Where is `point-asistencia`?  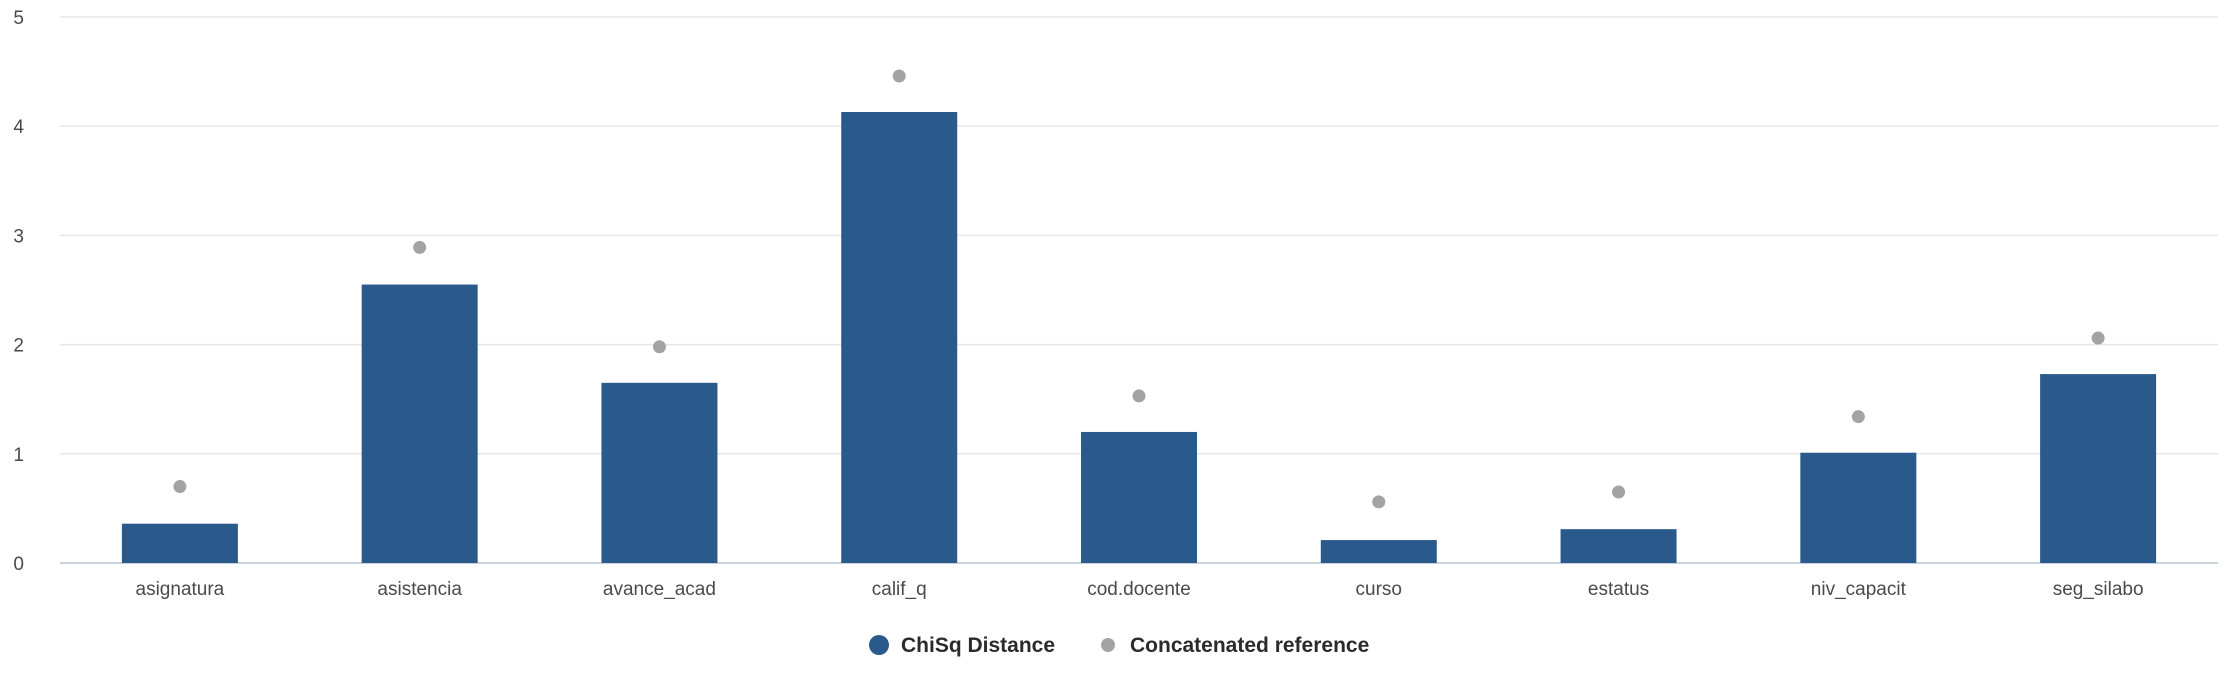
point-asistencia is located at coordinates (420, 247).